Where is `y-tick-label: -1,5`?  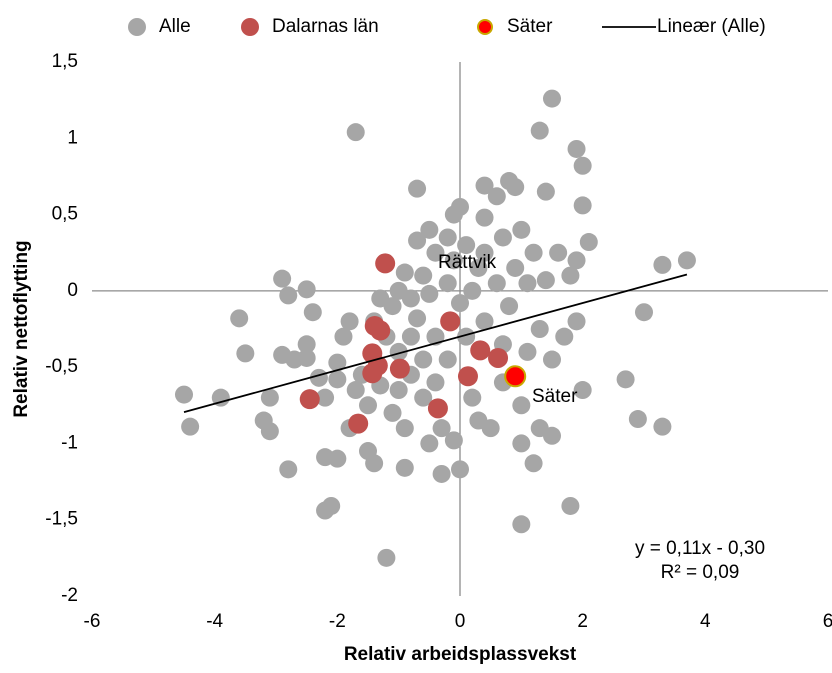
y-tick-label: -1,5 is located at coordinates (61, 519).